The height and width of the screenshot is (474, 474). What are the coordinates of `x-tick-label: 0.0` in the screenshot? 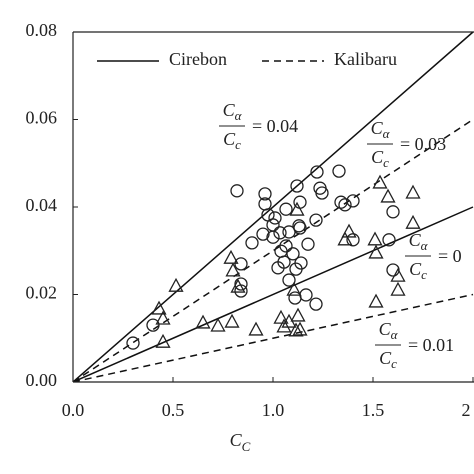 It's located at (73, 410).